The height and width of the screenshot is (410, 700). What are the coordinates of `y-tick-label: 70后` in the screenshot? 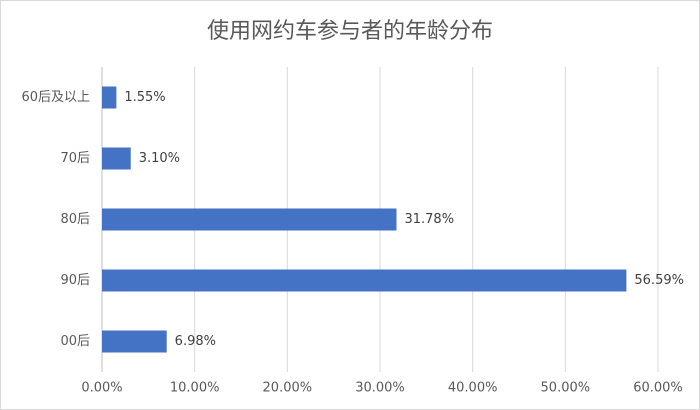 It's located at (75, 158).